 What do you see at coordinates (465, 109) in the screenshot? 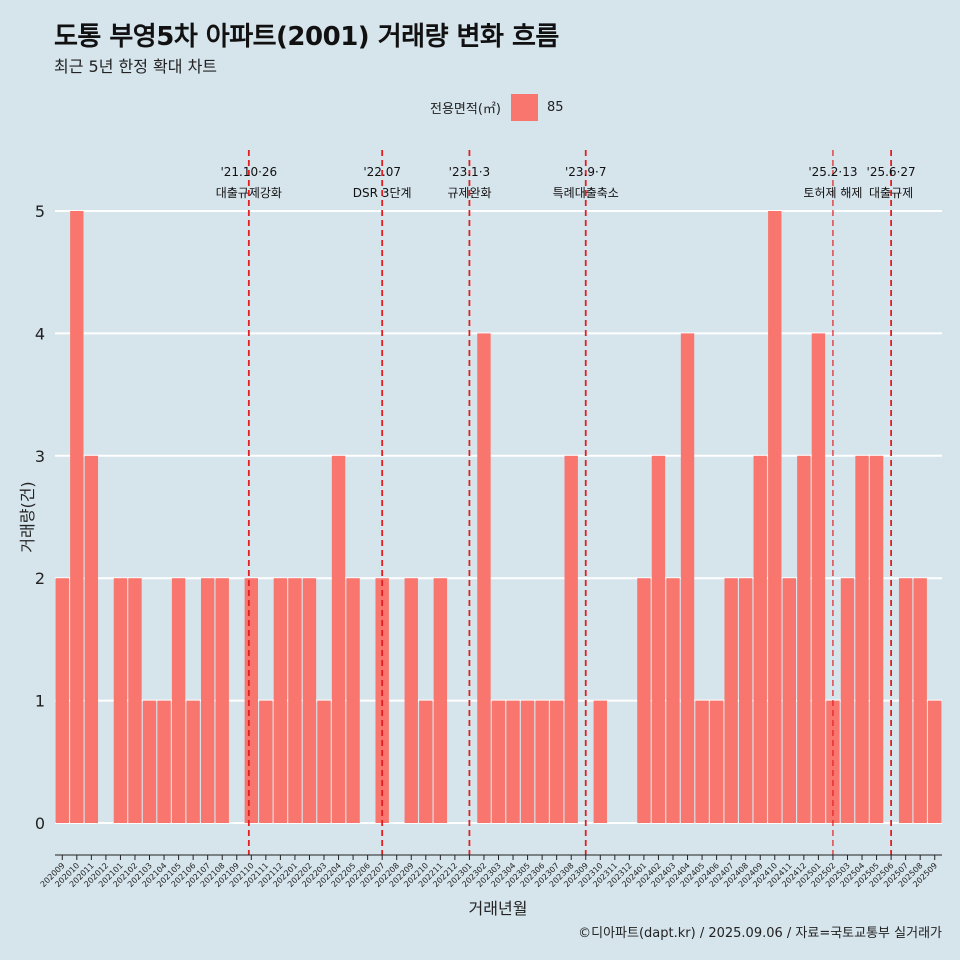
I see `legend-title: 전용면적(㎡)` at bounding box center [465, 109].